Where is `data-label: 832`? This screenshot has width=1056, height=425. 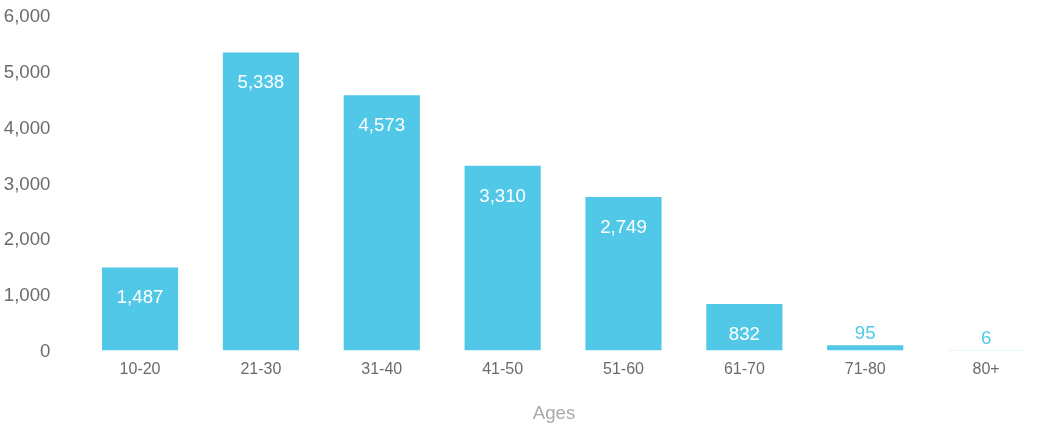
data-label: 832 is located at coordinates (744, 334).